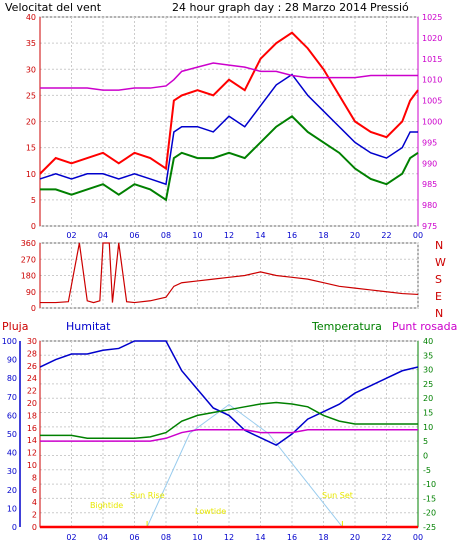 The width and height of the screenshot is (465, 559). Describe the element at coordinates (244, 537) in the screenshot. I see `panel3-x-ticks: 02 04 06 08 10 12 14 16 18 20 22 00` at that location.